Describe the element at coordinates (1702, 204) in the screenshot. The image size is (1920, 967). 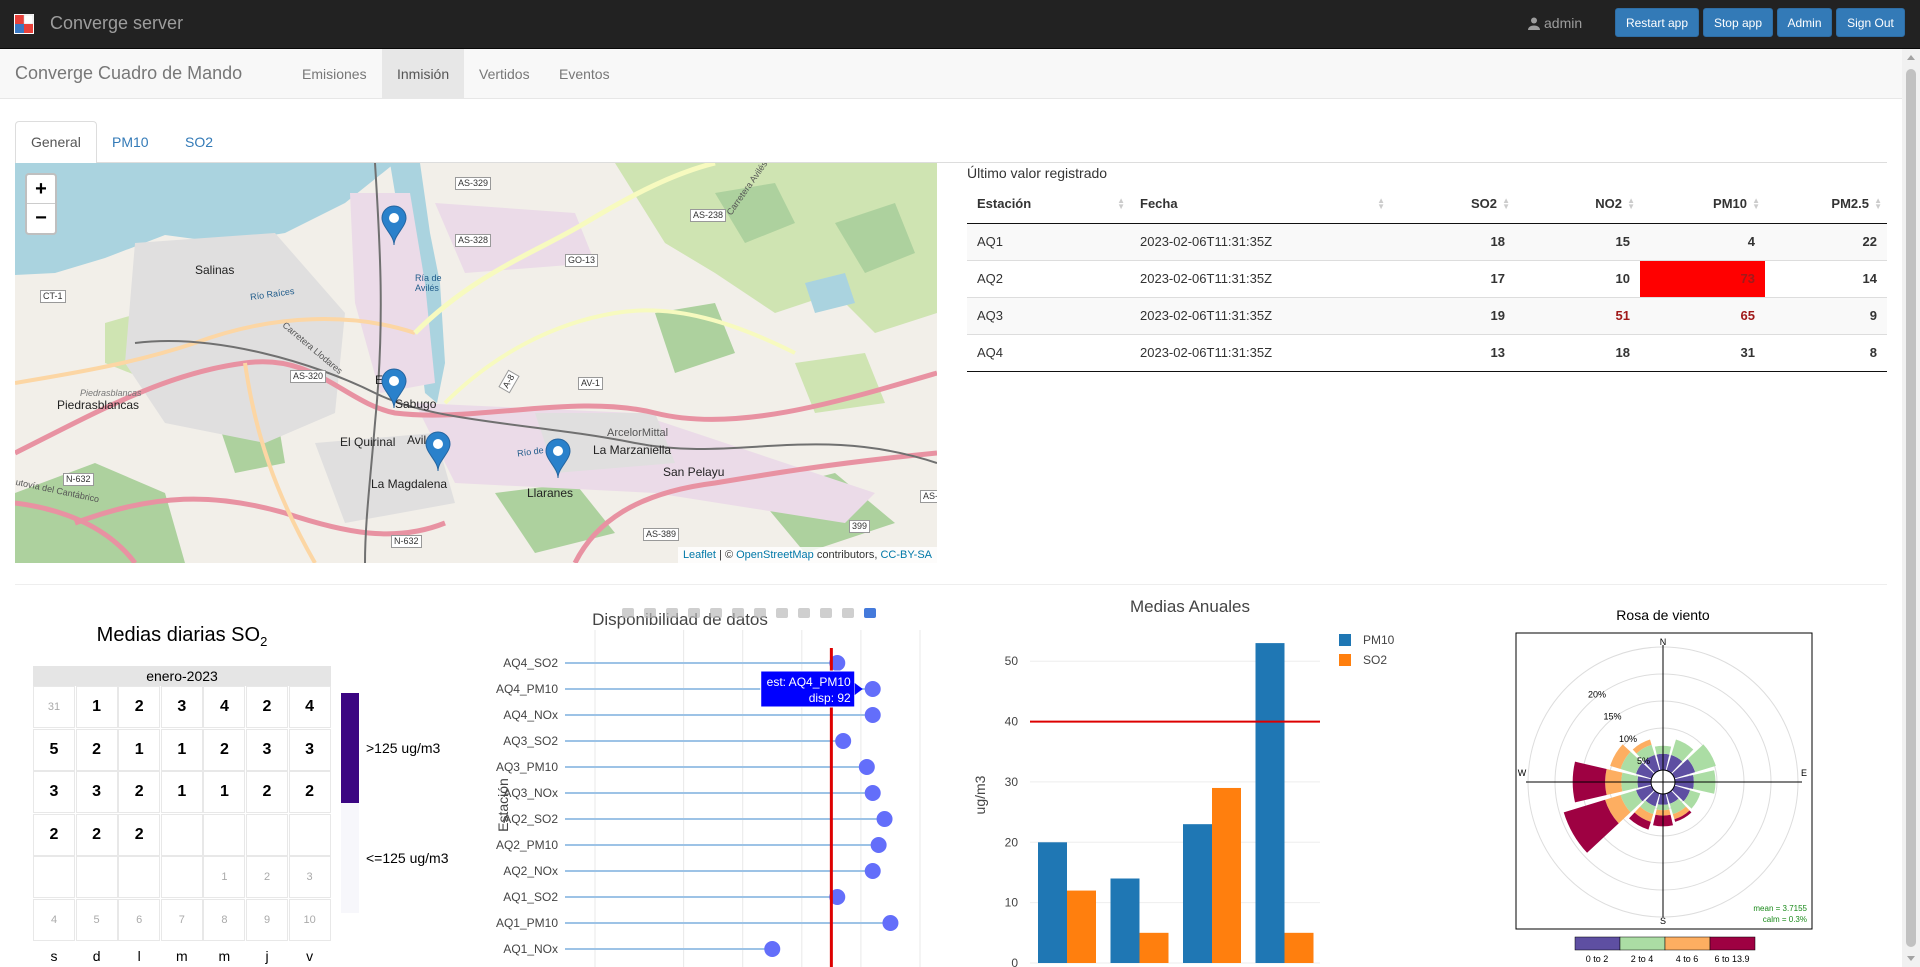
I see `col-header-pm10: PM10 ▲ ▼` at that location.